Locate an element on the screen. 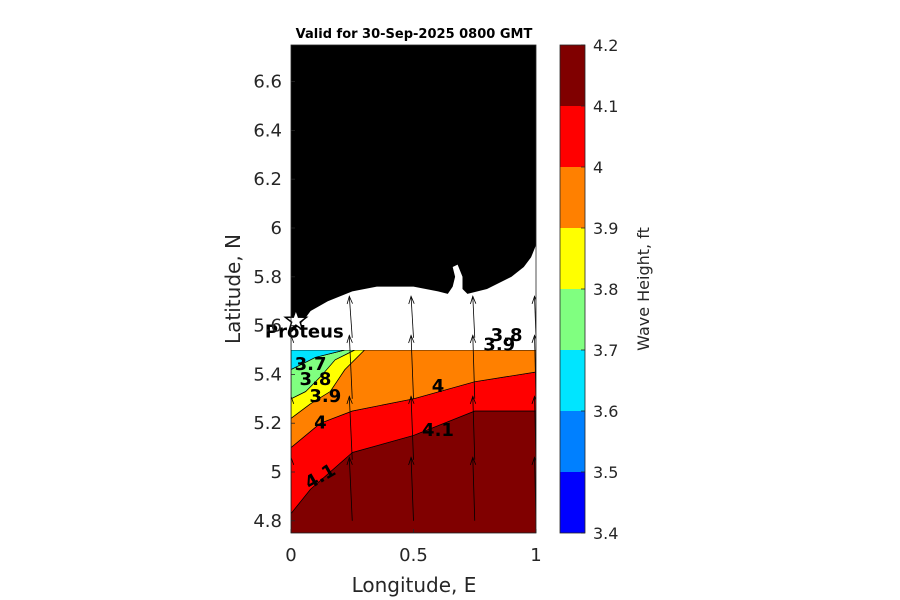  colorbar-tick-label-7: 4.1 is located at coordinates (605, 106).